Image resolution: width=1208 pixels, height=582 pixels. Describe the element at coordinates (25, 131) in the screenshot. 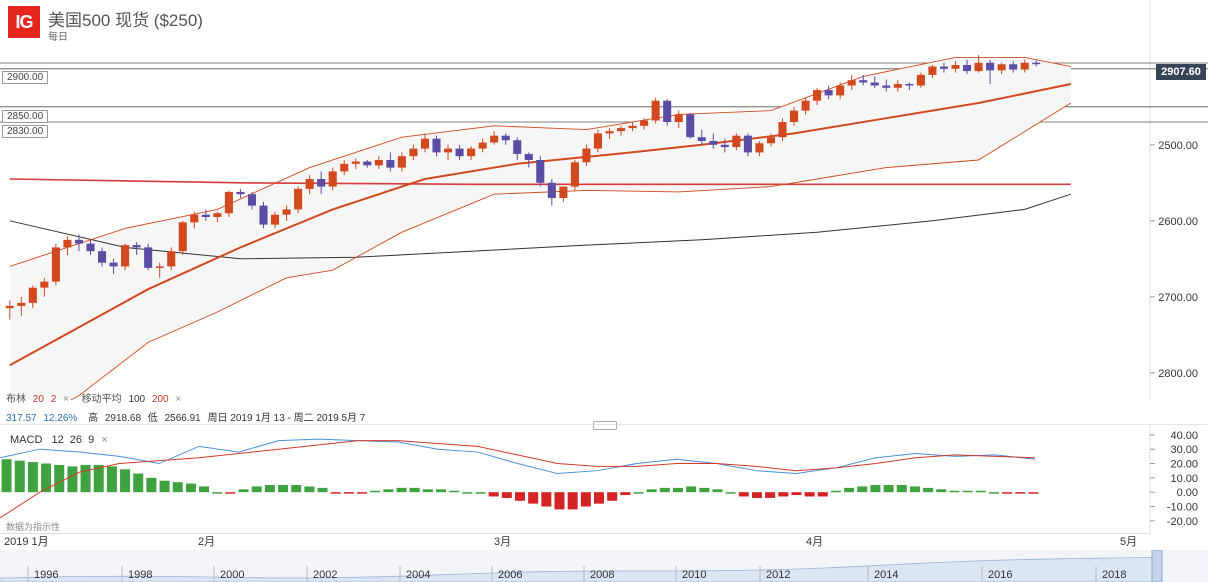

I see `hline-label-2830: 2830.00` at that location.